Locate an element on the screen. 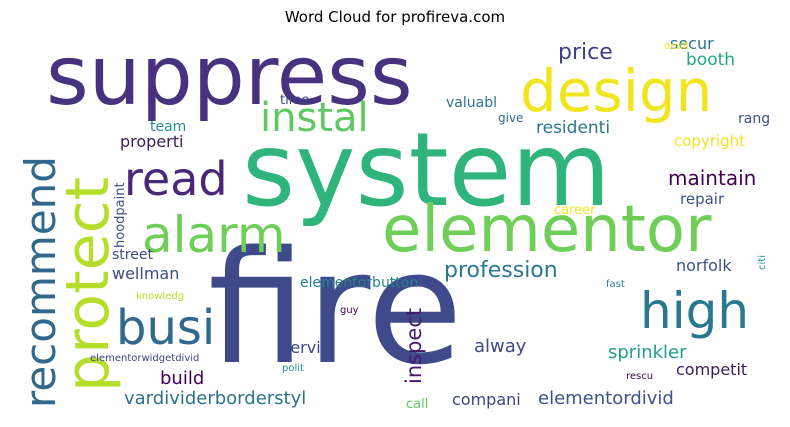 This screenshot has width=790, height=427. word: compani is located at coordinates (486, 399).